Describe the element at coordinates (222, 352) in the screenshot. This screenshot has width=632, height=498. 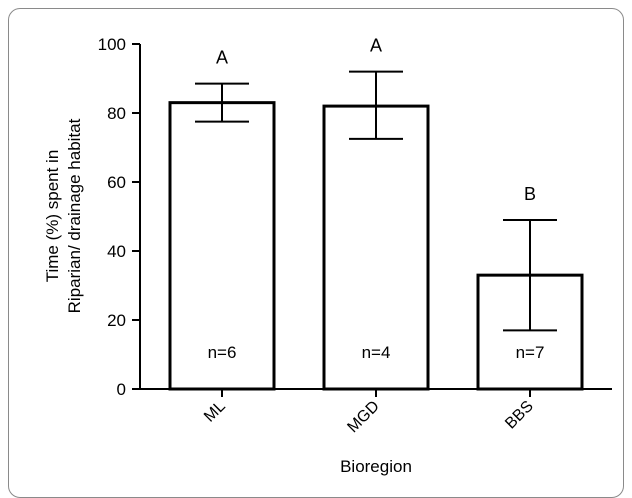
I see `sample-size-label: n=6` at that location.